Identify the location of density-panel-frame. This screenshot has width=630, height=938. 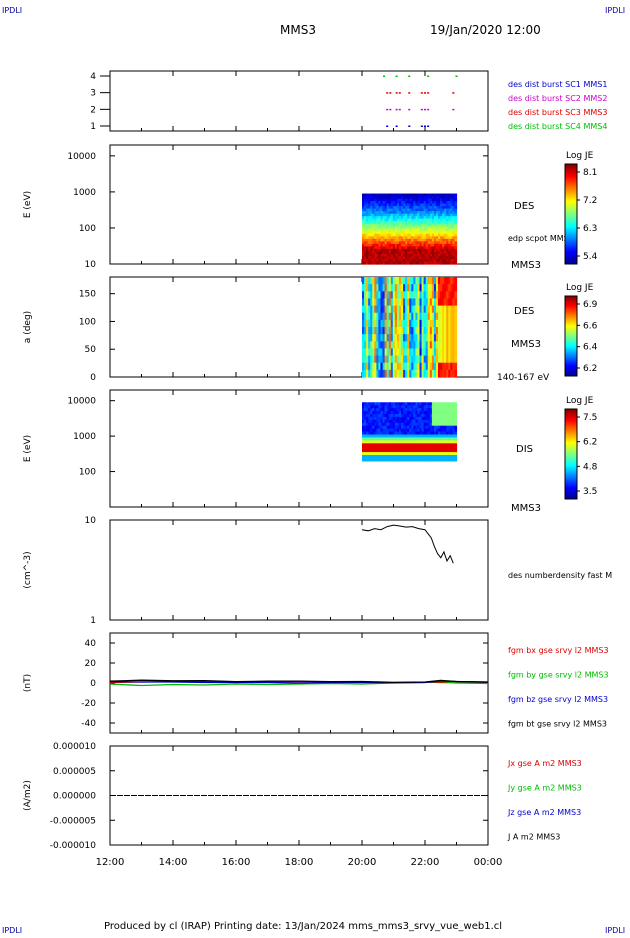
(299, 570).